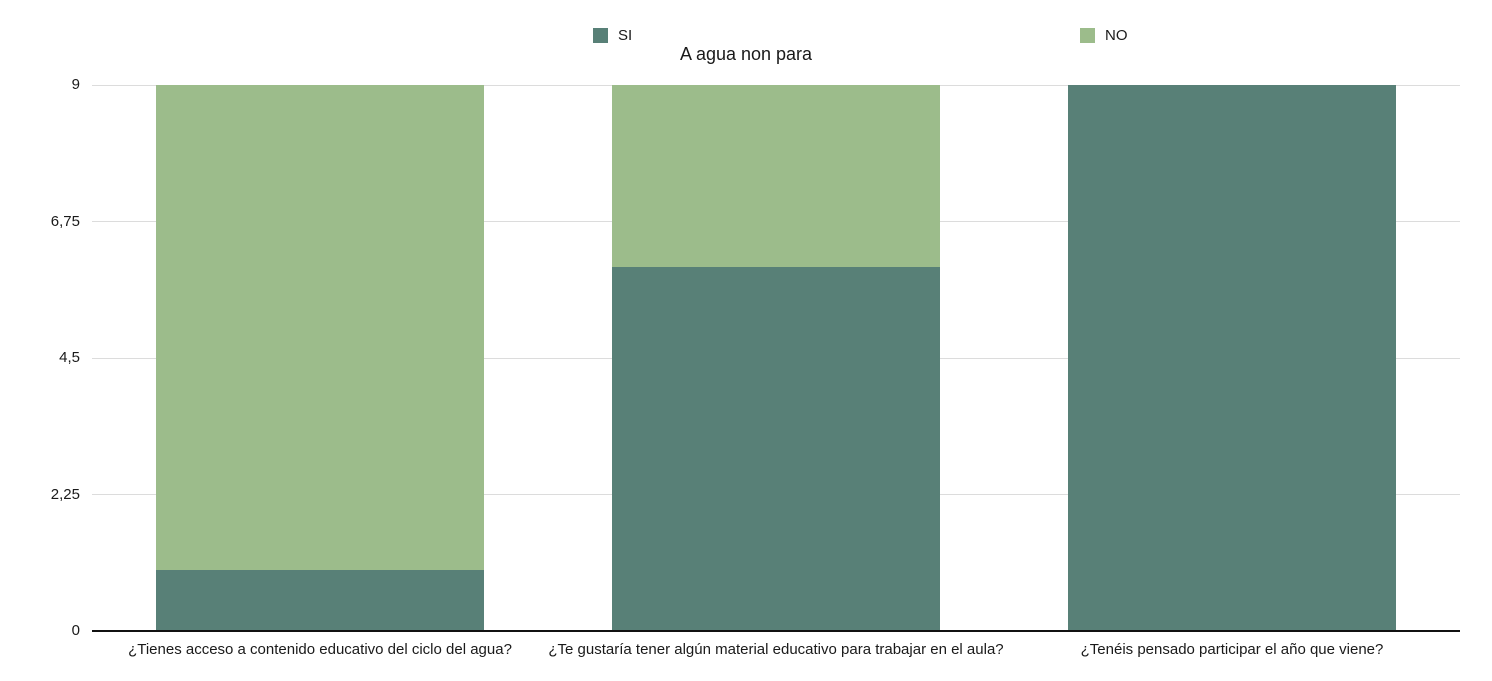 The width and height of the screenshot is (1492, 681). What do you see at coordinates (75, 84) in the screenshot?
I see `y-axis-tick-label: 9` at bounding box center [75, 84].